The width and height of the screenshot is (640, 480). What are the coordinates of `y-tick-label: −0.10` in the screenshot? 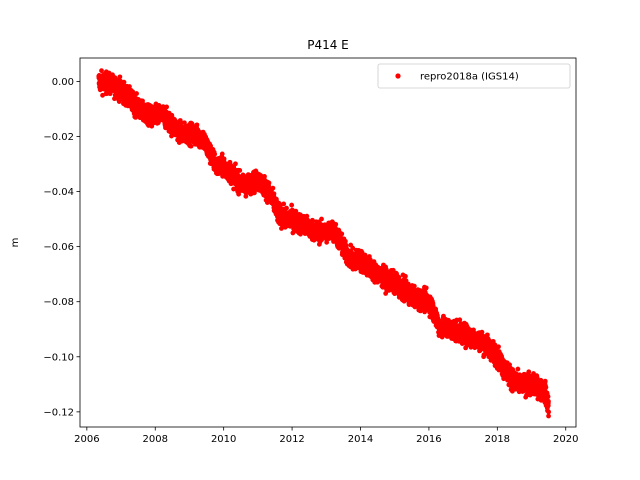 It's located at (58, 357).